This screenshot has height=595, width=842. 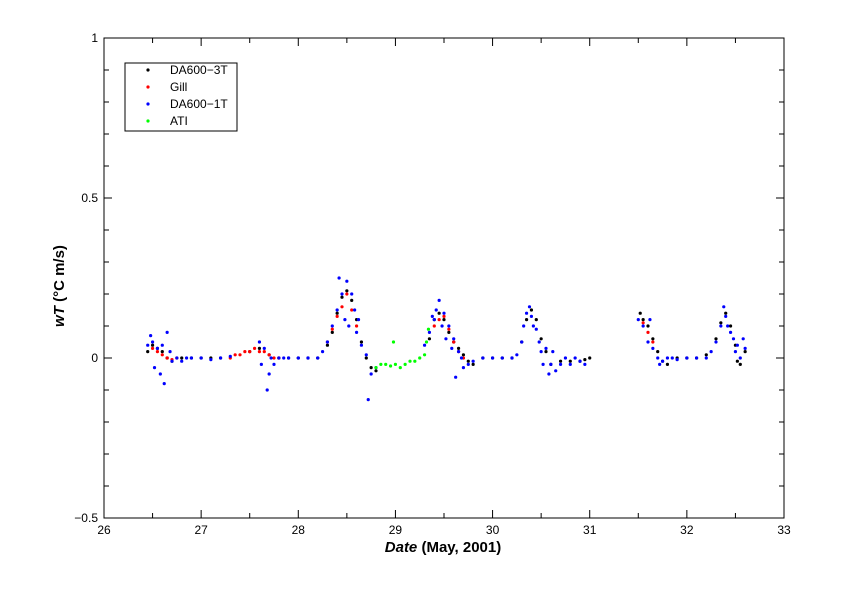 What do you see at coordinates (187, 95) in the screenshot?
I see `legend-items: DA600−3T Gill DA600−1T ATI` at bounding box center [187, 95].